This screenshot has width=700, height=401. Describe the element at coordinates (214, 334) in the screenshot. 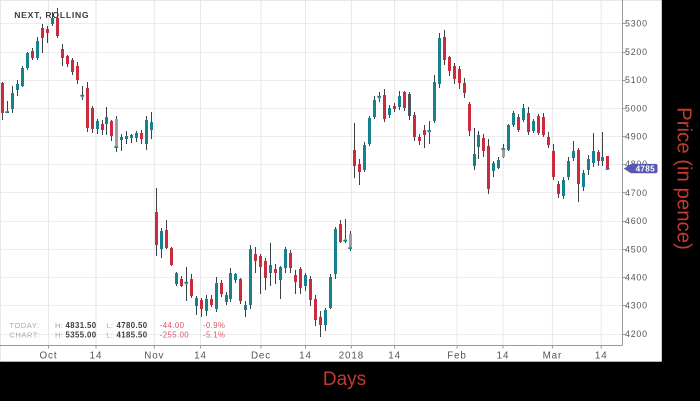

I see `svg-text: -5.1%` at that location.